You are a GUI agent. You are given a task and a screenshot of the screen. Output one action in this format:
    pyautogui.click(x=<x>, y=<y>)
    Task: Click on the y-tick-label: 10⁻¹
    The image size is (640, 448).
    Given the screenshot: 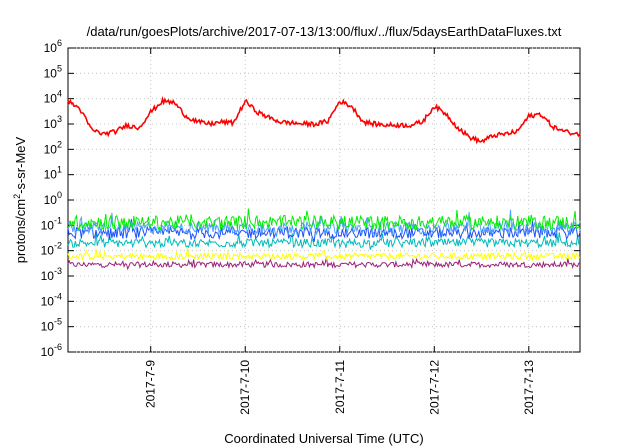 What is the action you would take?
    pyautogui.click(x=51, y=223)
    